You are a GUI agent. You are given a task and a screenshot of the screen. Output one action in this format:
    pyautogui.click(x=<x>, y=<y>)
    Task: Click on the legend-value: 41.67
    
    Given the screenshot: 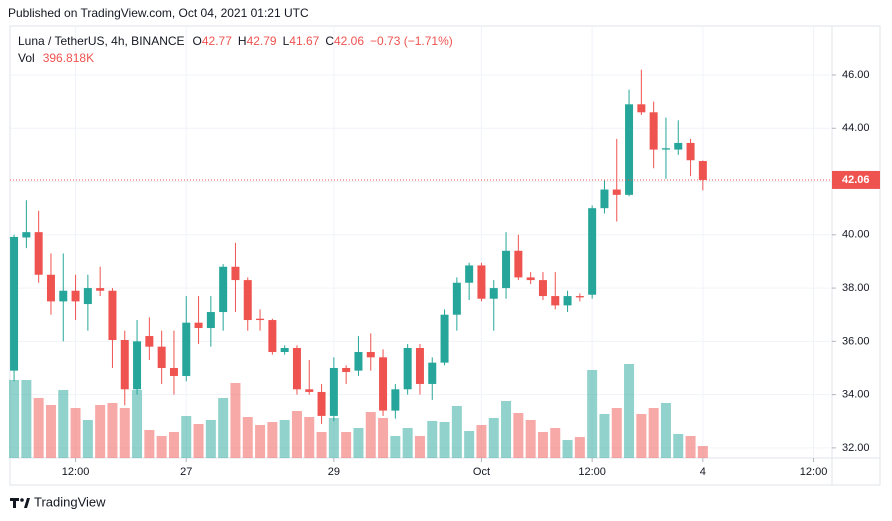 What is the action you would take?
    pyautogui.click(x=304, y=41)
    